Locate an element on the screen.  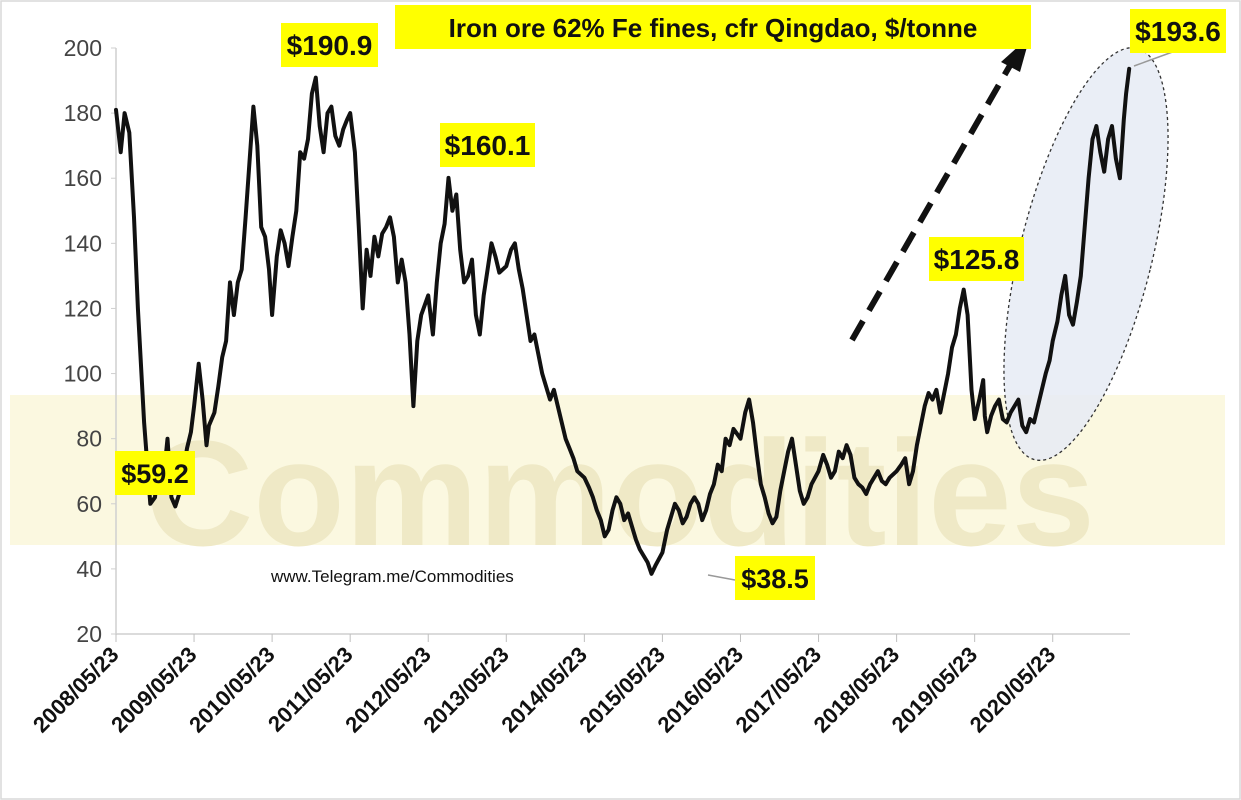
annotation-59-2: $59.2 is located at coordinates (155, 473).